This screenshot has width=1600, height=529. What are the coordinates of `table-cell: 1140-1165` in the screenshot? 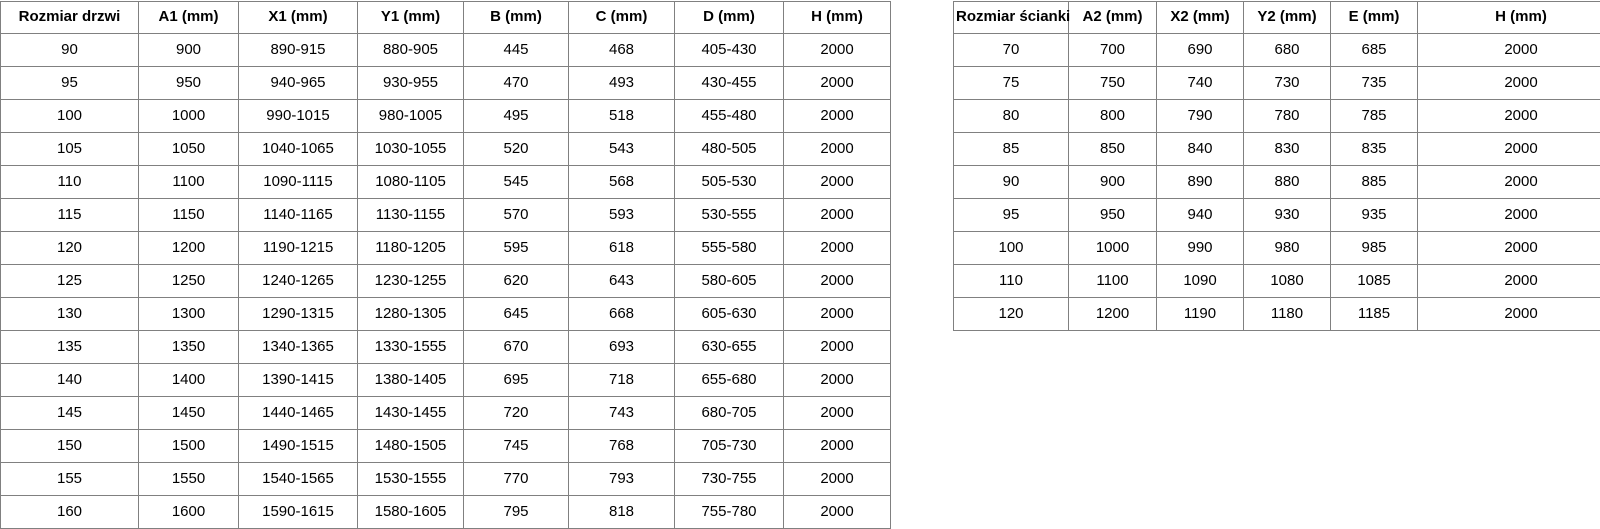 It's located at (298, 215).